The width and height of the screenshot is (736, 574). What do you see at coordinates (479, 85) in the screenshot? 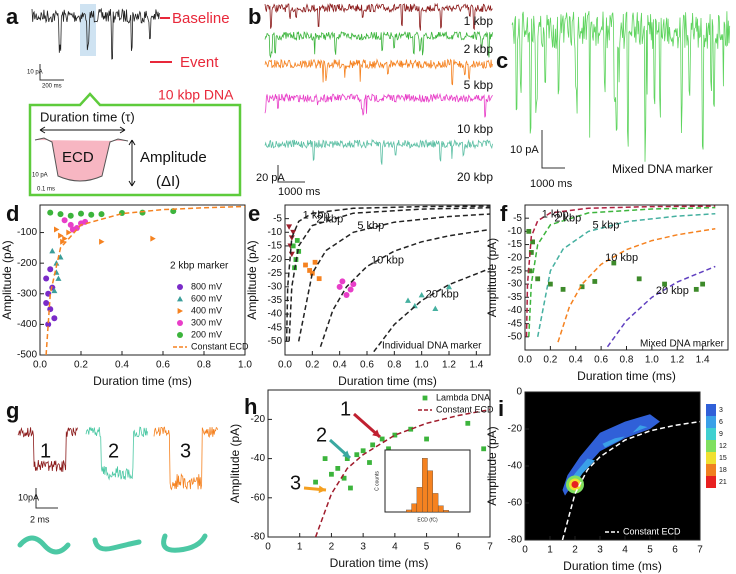
I see `trace-label: 5 kbp` at bounding box center [479, 85].